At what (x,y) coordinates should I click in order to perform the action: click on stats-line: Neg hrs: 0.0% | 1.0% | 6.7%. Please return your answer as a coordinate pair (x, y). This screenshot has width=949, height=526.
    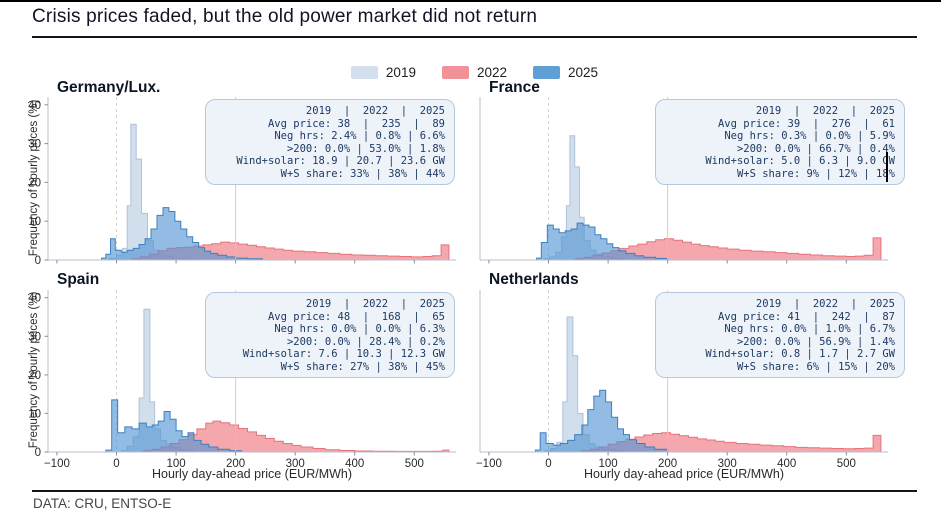
    Looking at the image, I should click on (809, 329).